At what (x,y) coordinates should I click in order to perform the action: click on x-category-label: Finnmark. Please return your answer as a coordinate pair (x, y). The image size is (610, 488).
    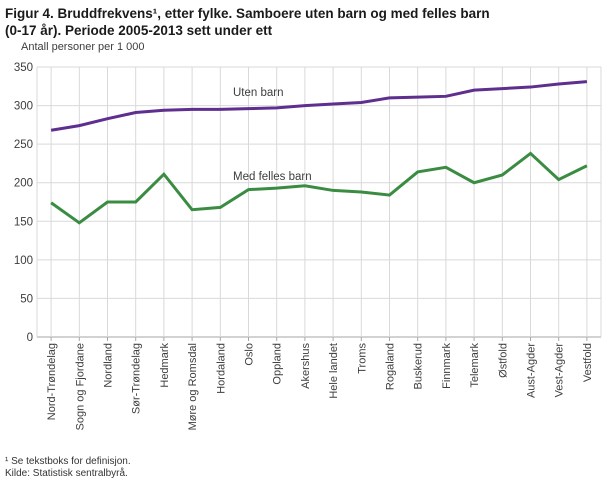
    Looking at the image, I should click on (447, 366).